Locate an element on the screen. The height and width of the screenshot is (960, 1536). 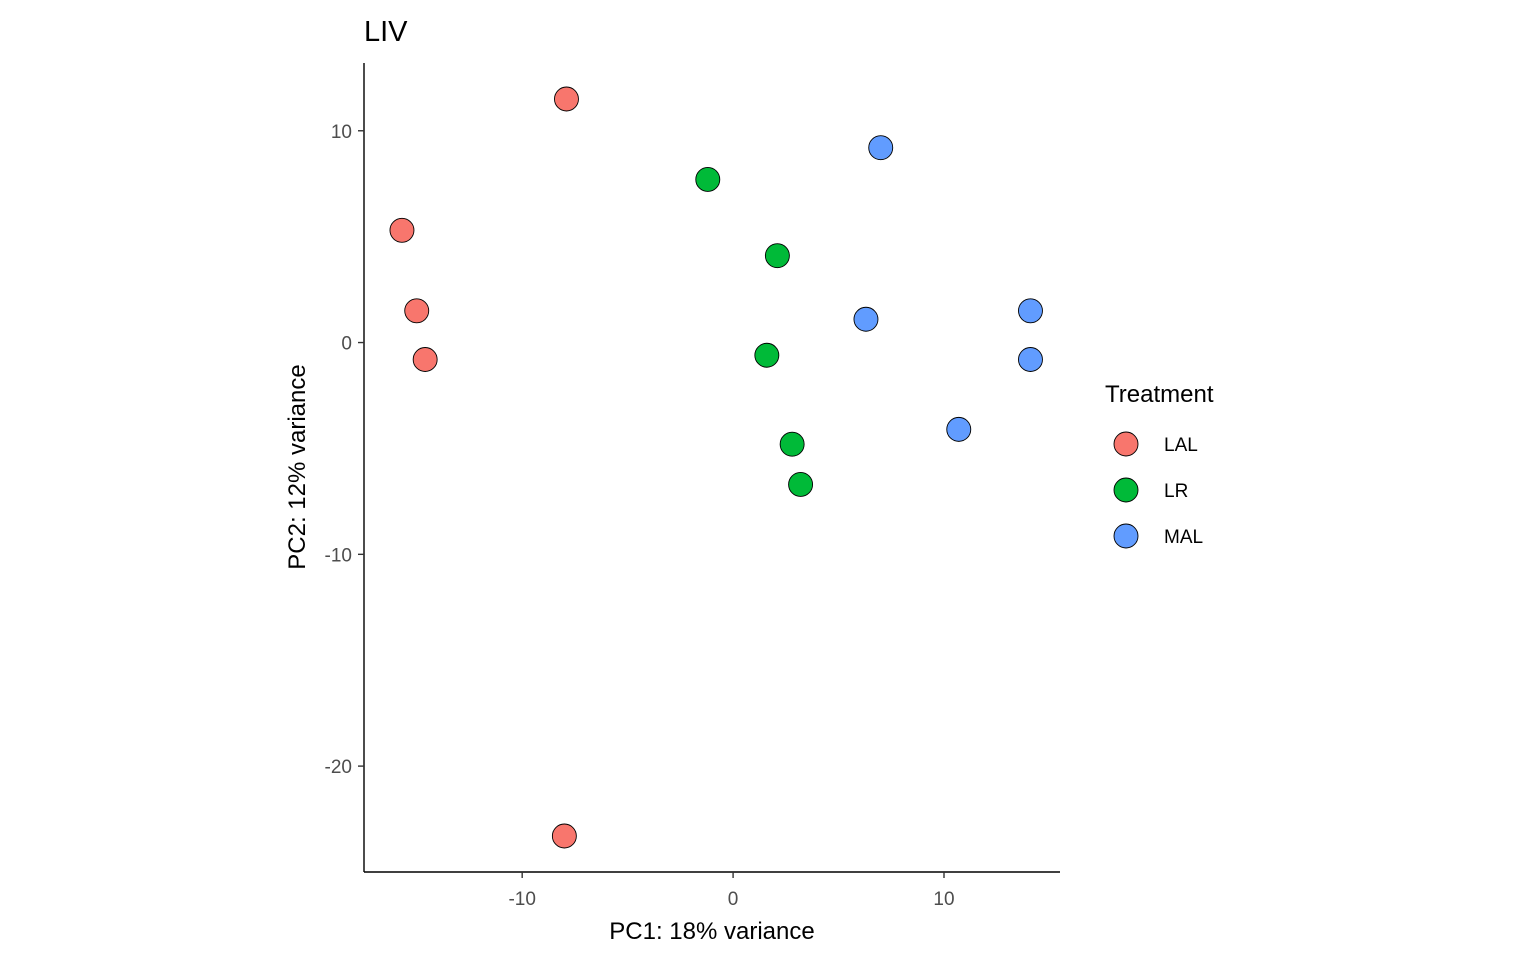
x-tick-label: -10 is located at coordinates (521, 899).